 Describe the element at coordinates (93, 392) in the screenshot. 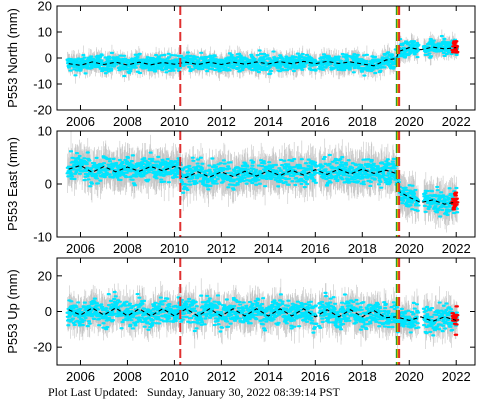

I see `footer-label: Plot Last Updated:` at that location.